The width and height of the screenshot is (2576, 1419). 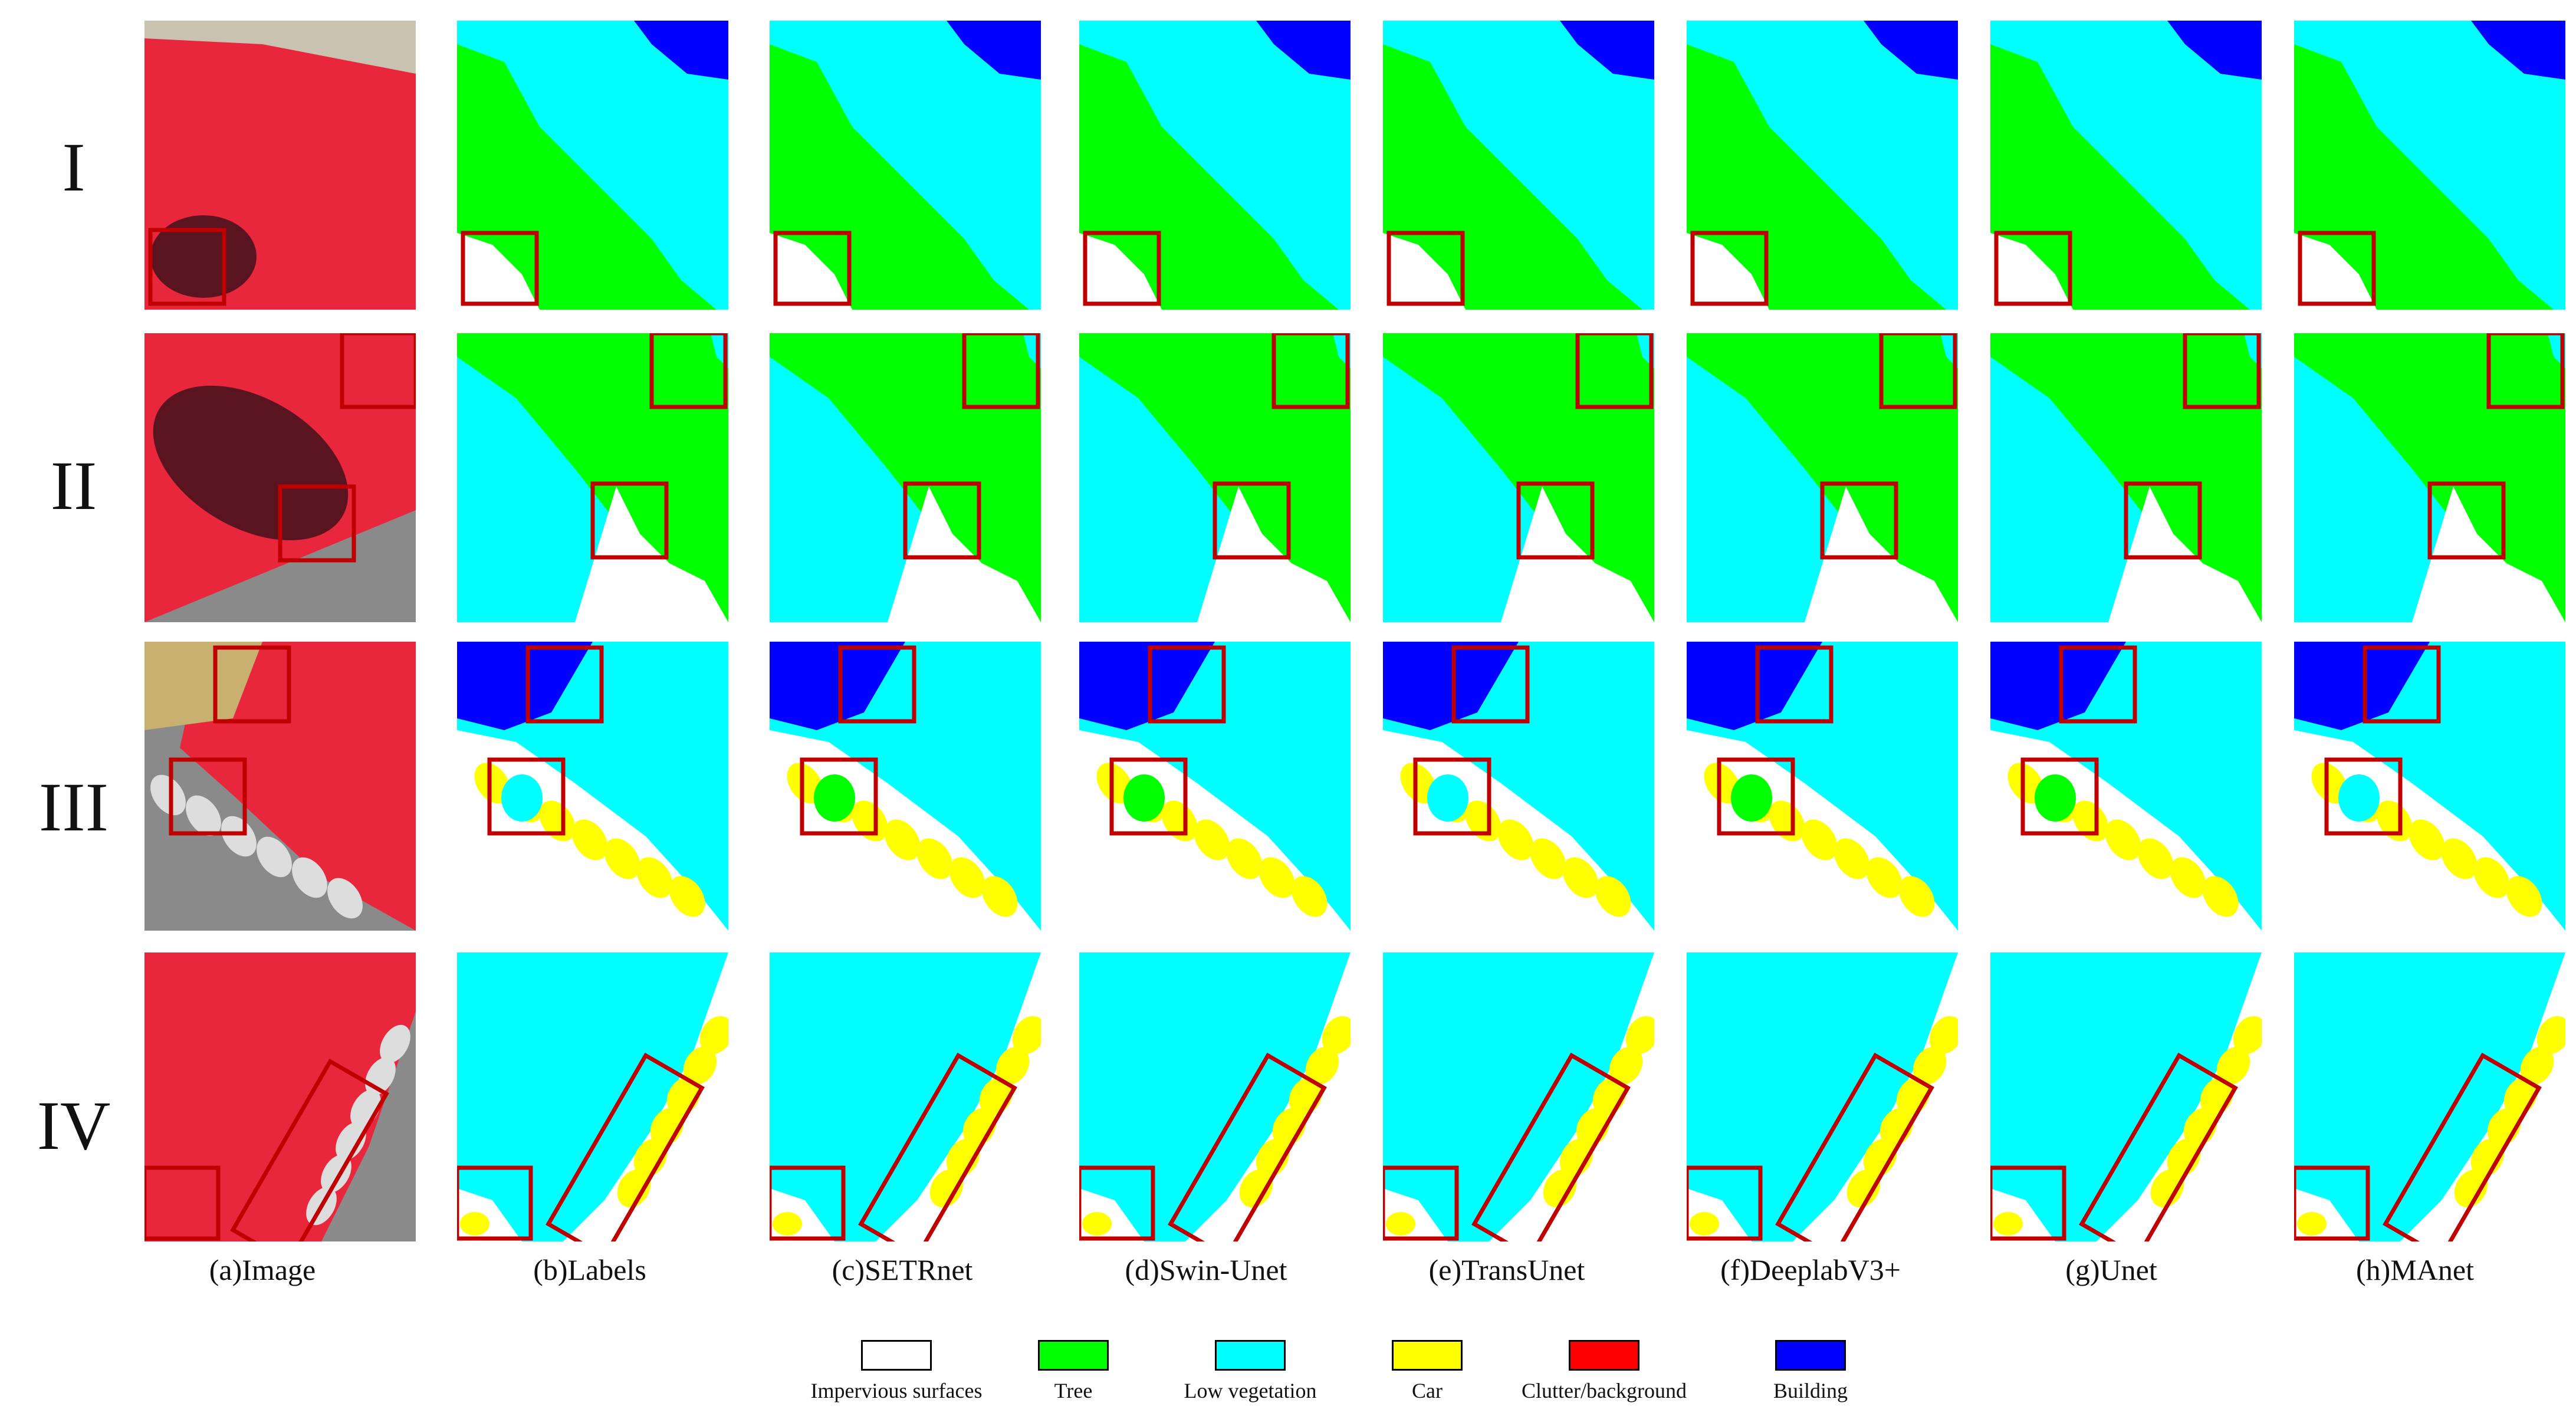 I want to click on tile-row1-col1, so click(x=280, y=165).